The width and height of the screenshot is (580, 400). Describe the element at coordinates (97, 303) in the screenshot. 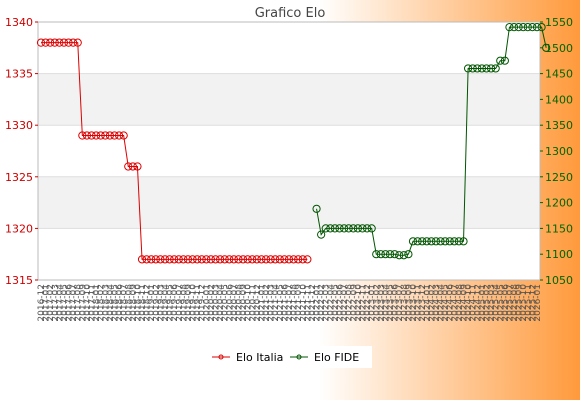

I see `x-axis-tick-label: 2018-01` at that location.